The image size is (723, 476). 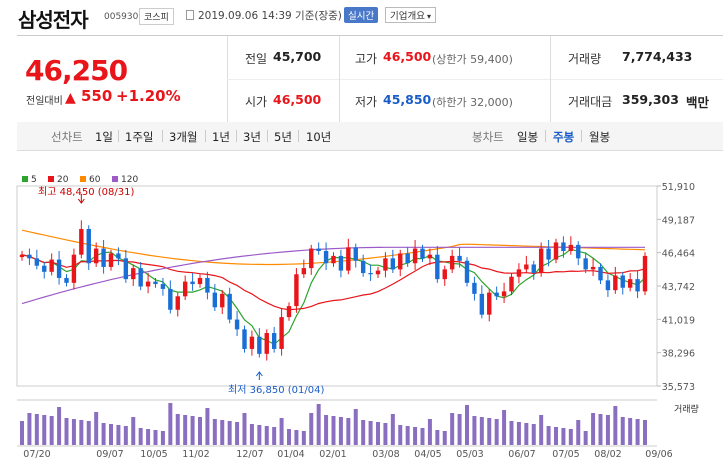 What do you see at coordinates (252, 137) in the screenshot?
I see `tab-3year: 3년` at bounding box center [252, 137].